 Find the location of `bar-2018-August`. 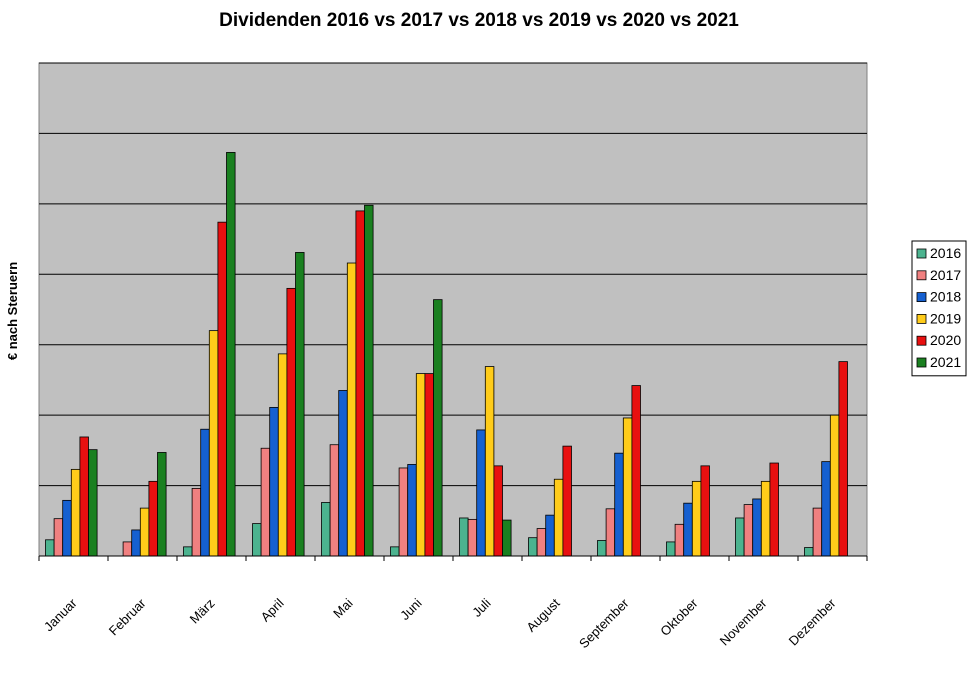

bar-2018-August is located at coordinates (550, 535).